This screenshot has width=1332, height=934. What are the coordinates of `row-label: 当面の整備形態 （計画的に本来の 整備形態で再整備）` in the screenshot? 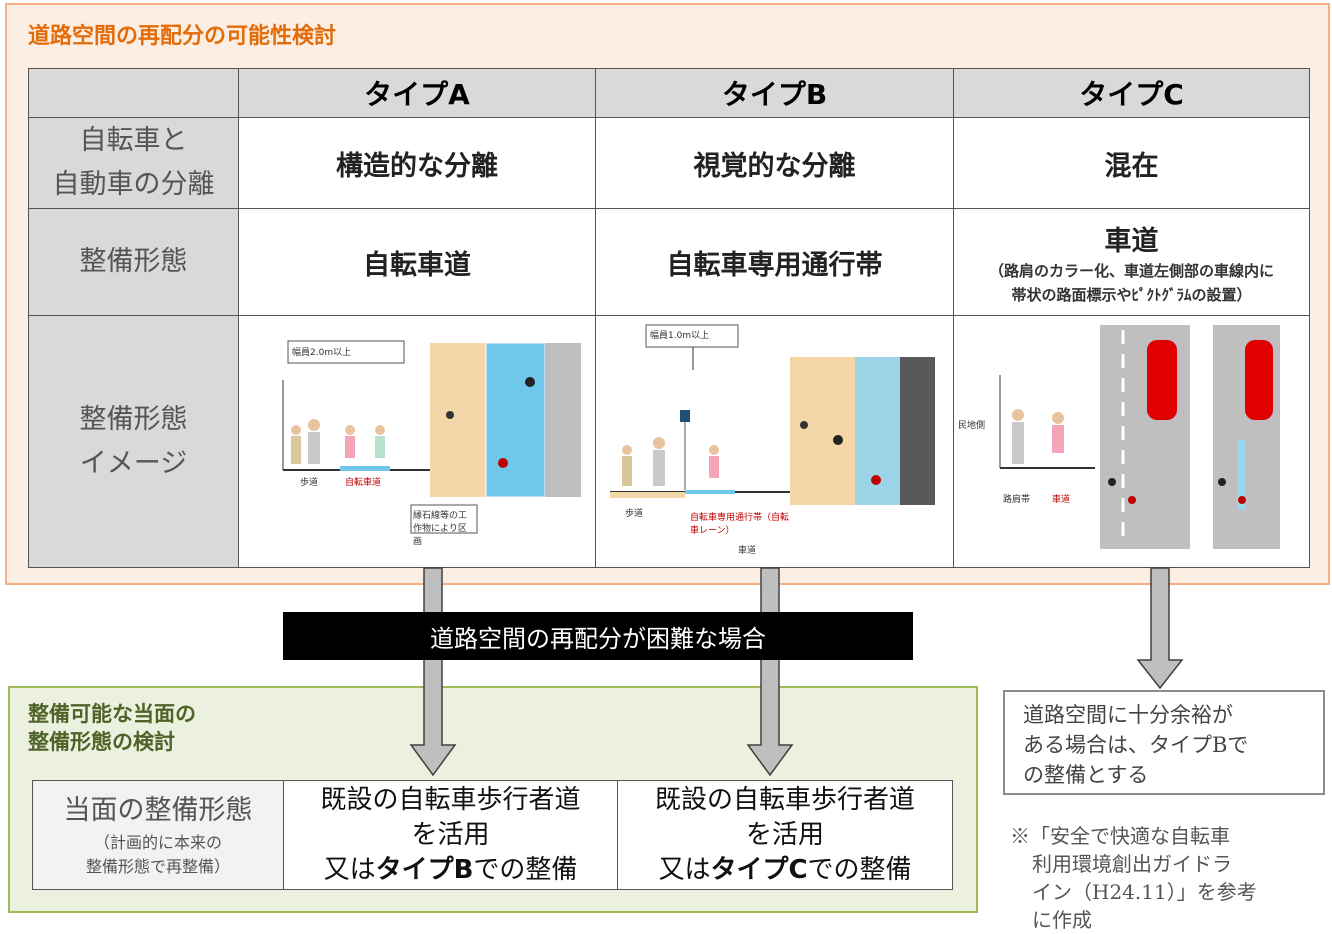 It's located at (158, 835).